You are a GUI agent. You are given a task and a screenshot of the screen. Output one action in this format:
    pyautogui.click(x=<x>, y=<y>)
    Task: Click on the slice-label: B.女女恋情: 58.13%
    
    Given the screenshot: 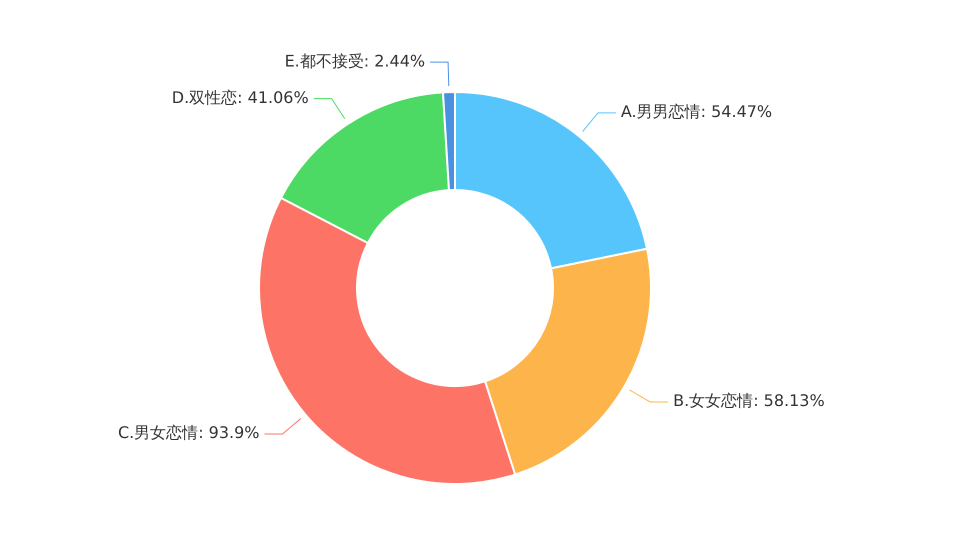 What is the action you would take?
    pyautogui.click(x=749, y=400)
    